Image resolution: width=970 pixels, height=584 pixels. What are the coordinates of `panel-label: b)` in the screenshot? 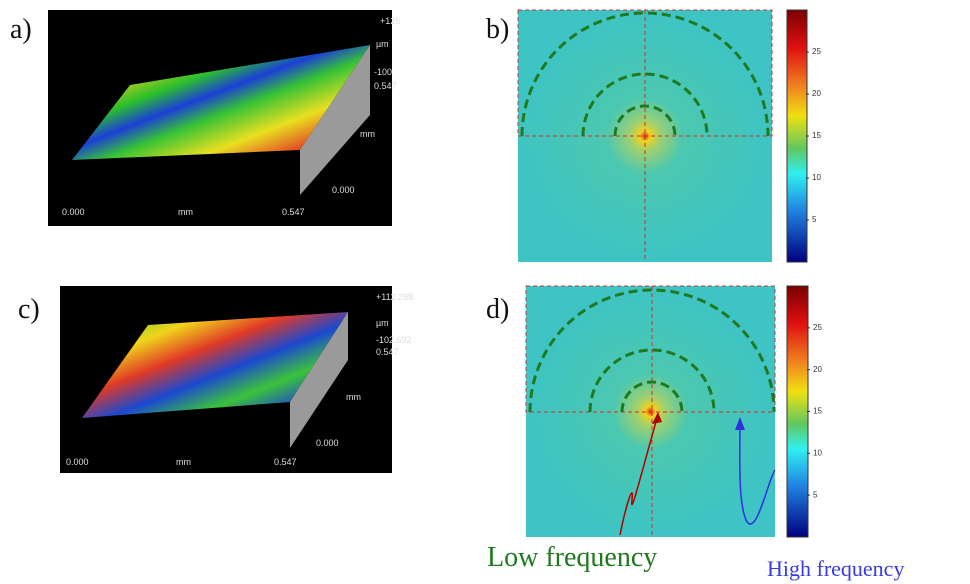 It's located at (497, 29).